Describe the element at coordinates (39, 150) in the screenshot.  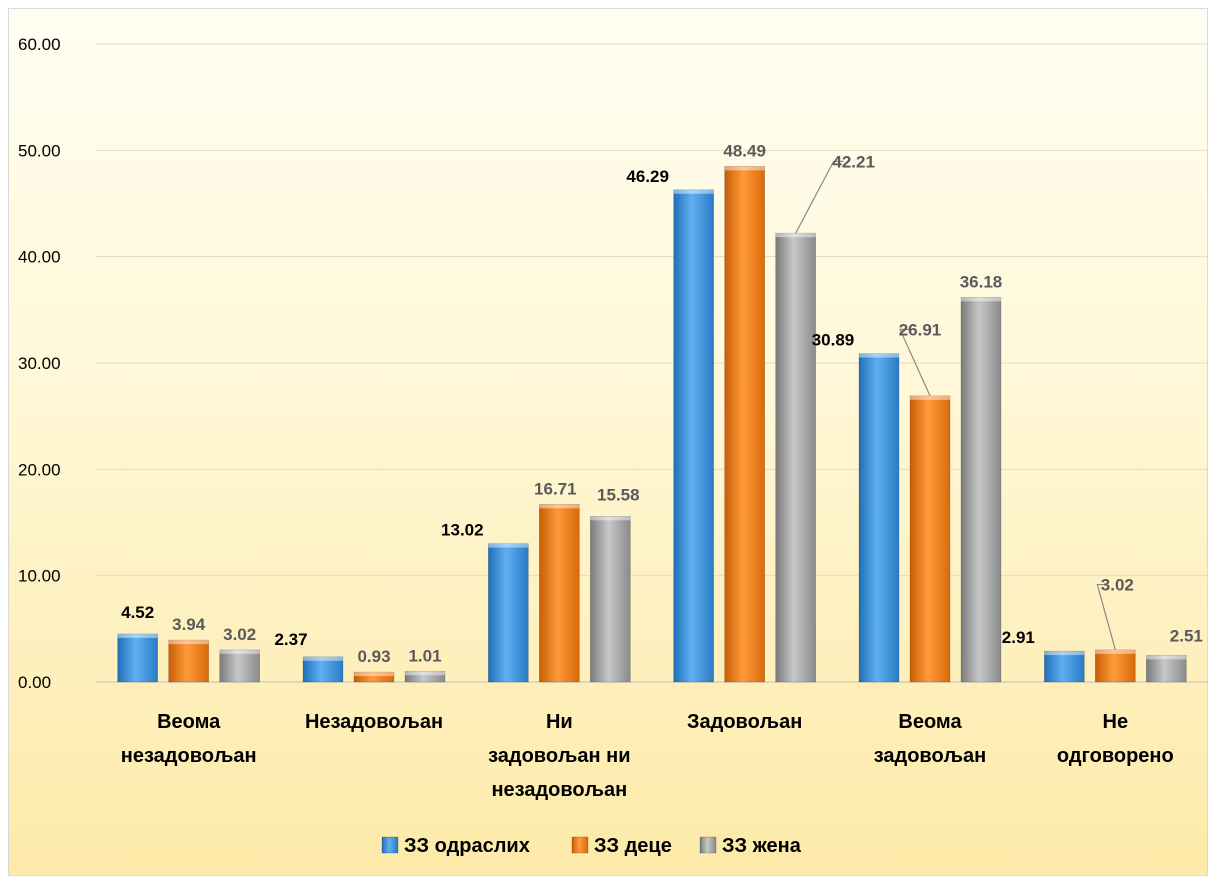
I see `y-tick-label: 50.00` at that location.